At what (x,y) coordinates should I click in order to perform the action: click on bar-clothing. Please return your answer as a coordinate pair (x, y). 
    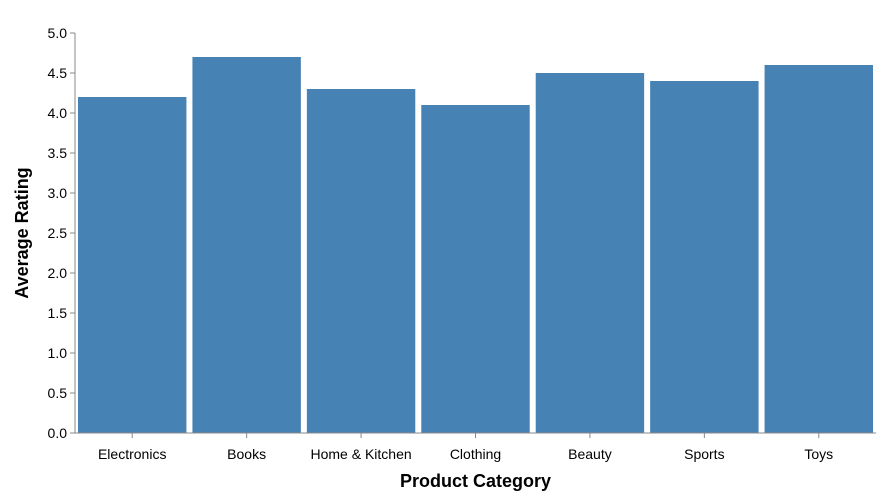
    Looking at the image, I should click on (475, 269).